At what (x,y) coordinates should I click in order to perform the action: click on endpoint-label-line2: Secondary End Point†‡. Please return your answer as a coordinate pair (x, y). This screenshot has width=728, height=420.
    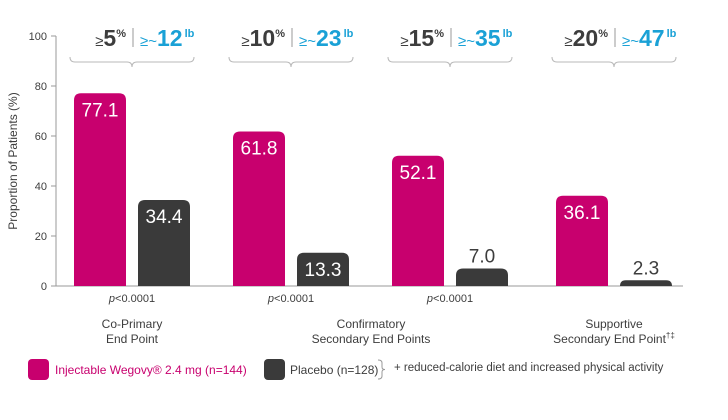
    Looking at the image, I should click on (614, 338).